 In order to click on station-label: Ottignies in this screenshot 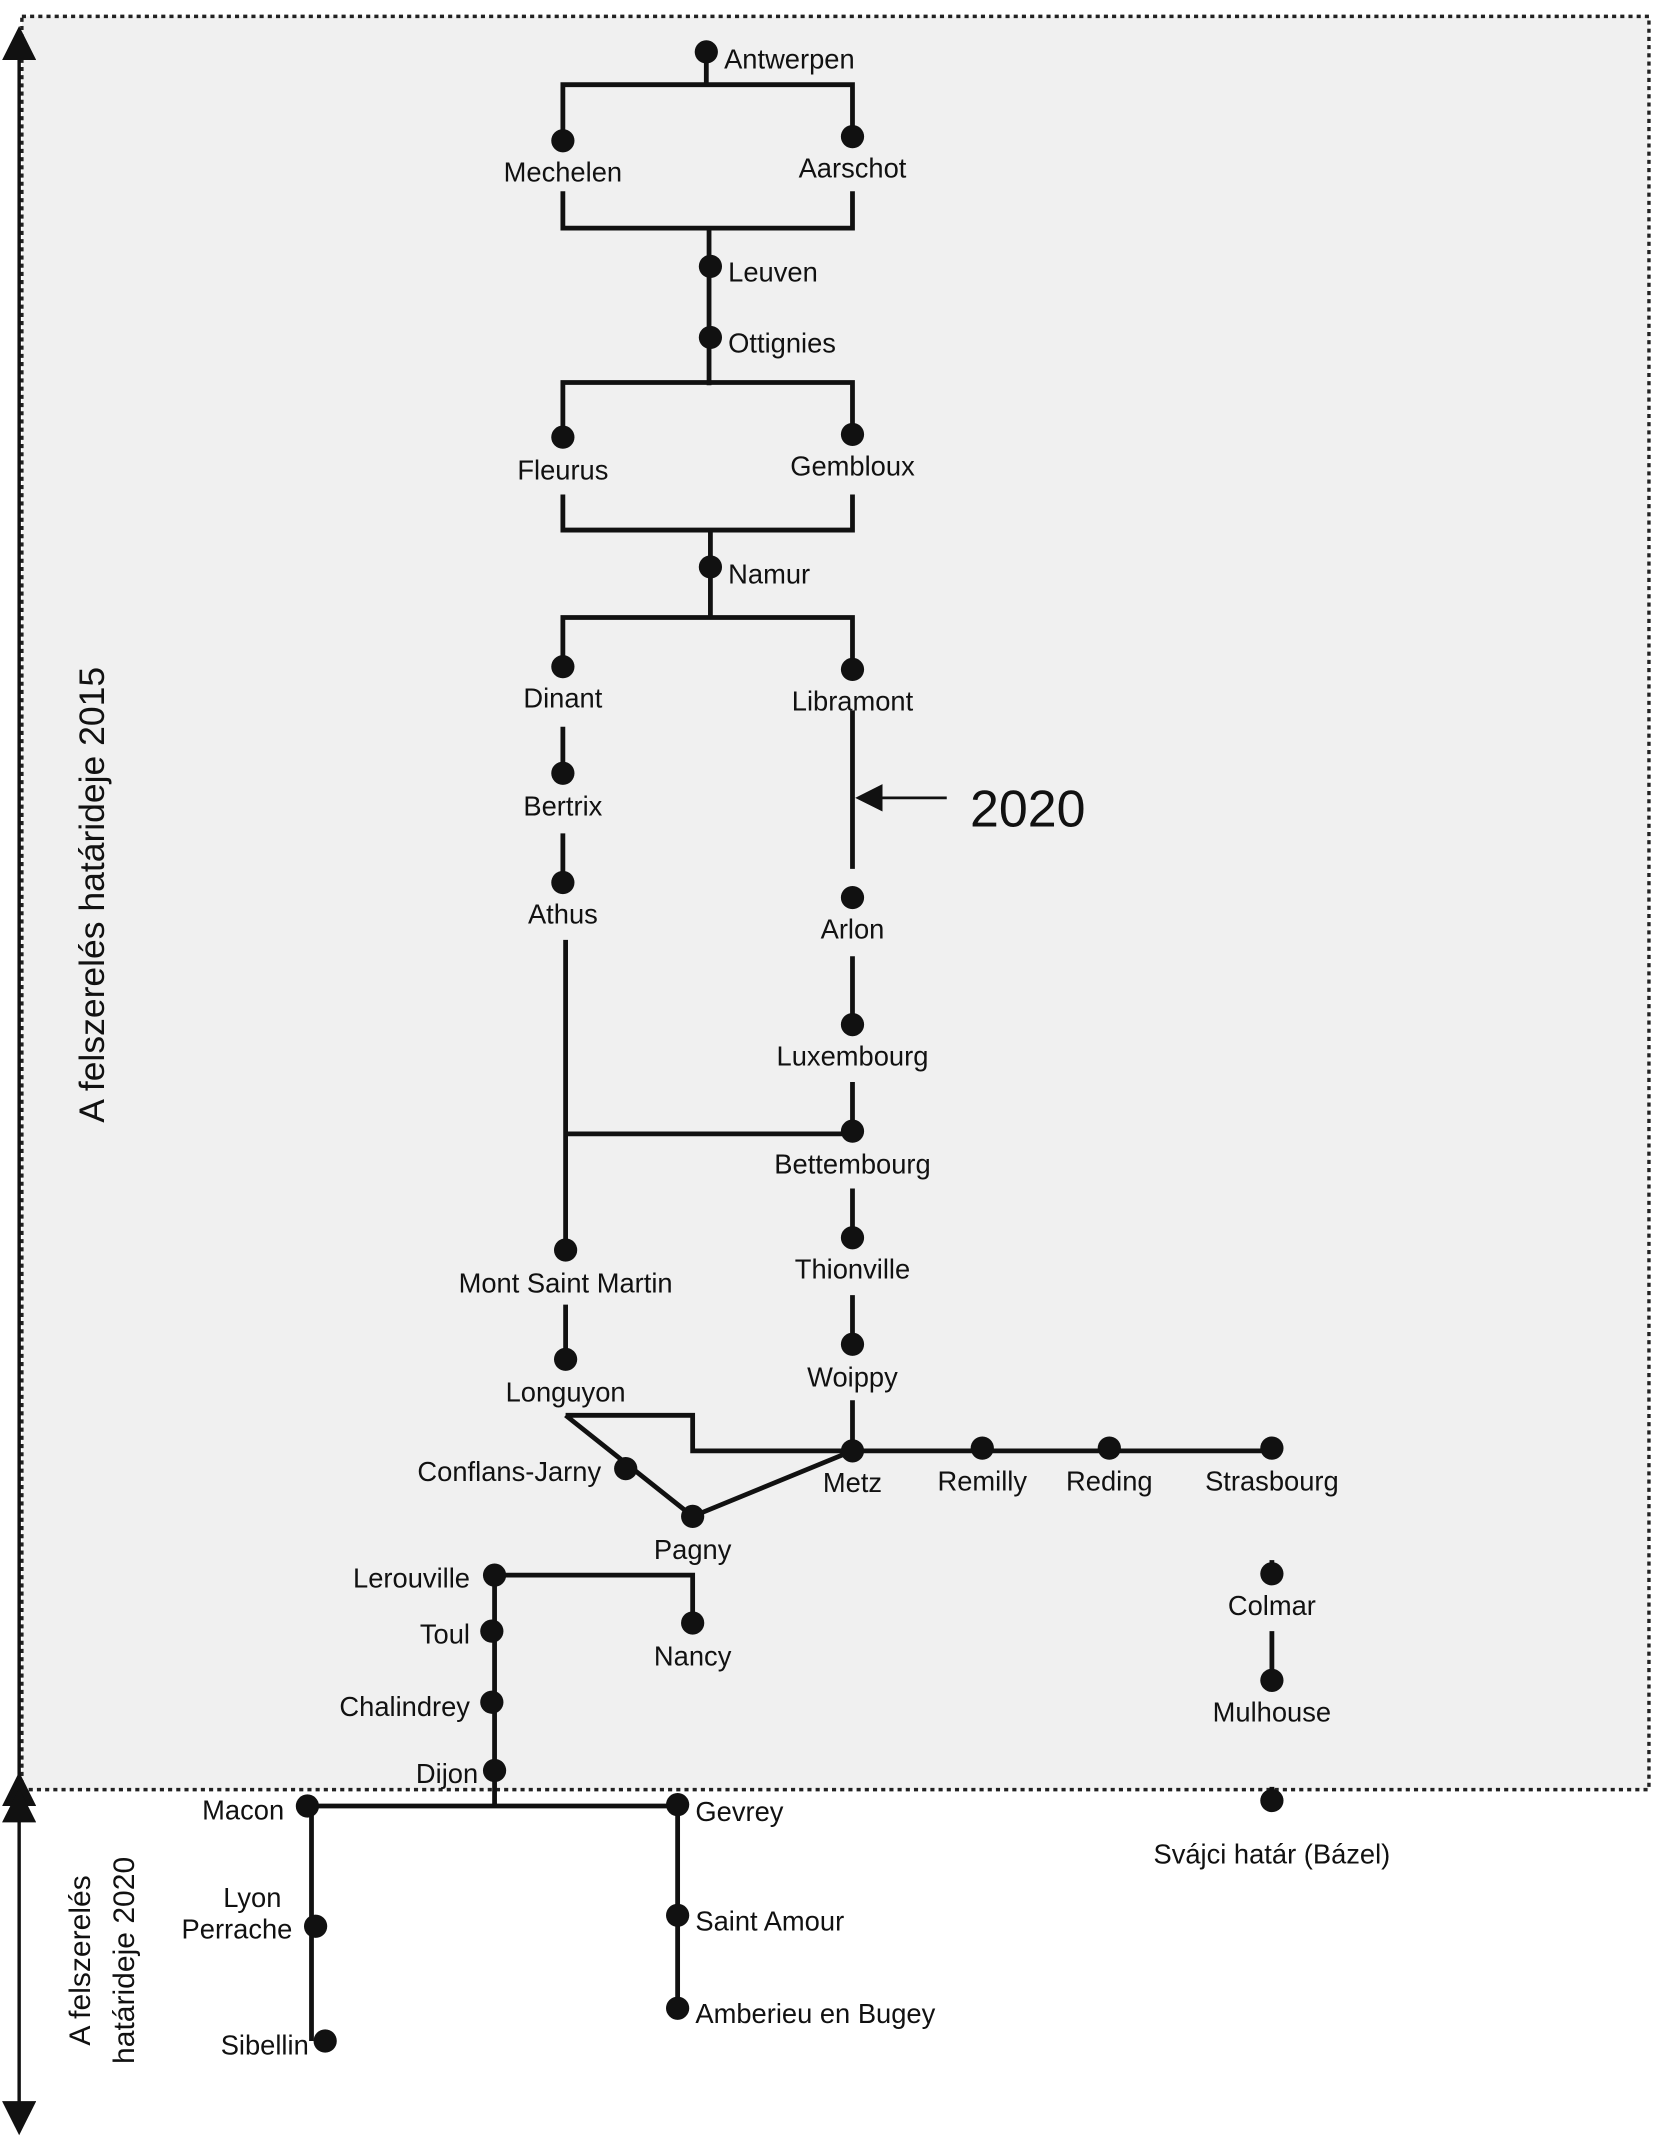, I will do `click(782, 342)`.